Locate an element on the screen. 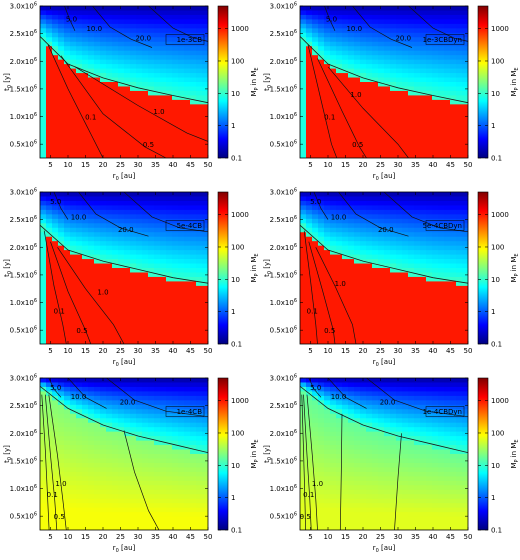 This screenshot has width=520, height=560. contour-line-20.0 is located at coordinates (438, 24).